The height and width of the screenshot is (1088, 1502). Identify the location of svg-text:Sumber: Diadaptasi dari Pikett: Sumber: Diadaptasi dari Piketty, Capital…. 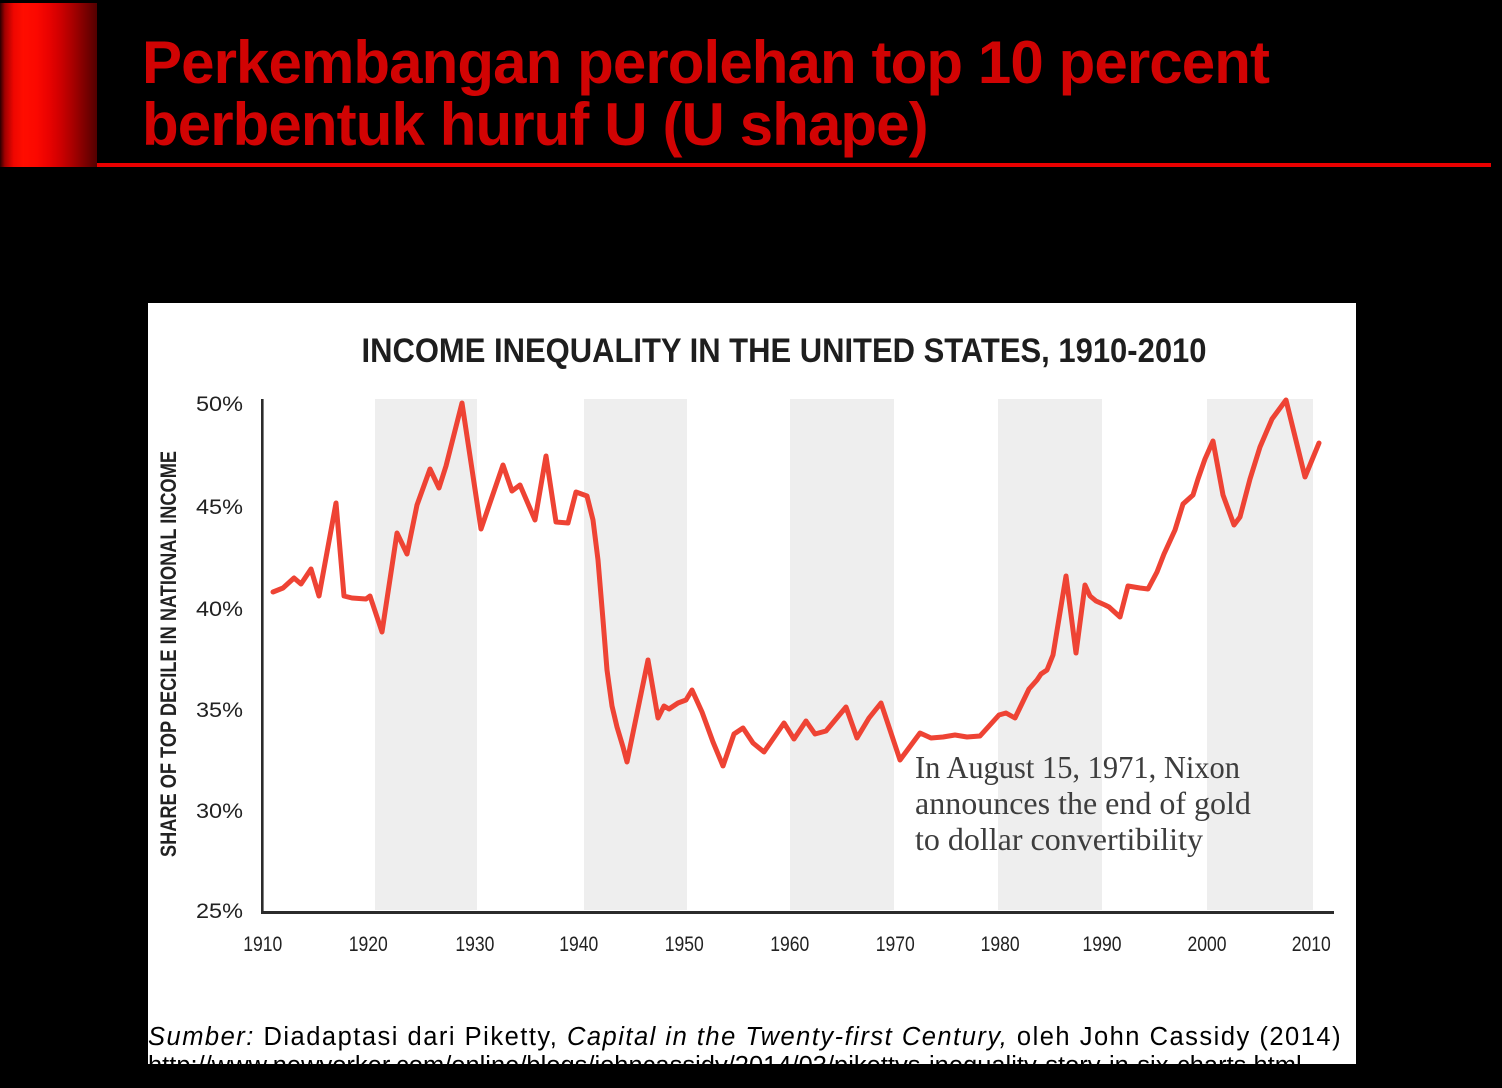
(745, 1037).